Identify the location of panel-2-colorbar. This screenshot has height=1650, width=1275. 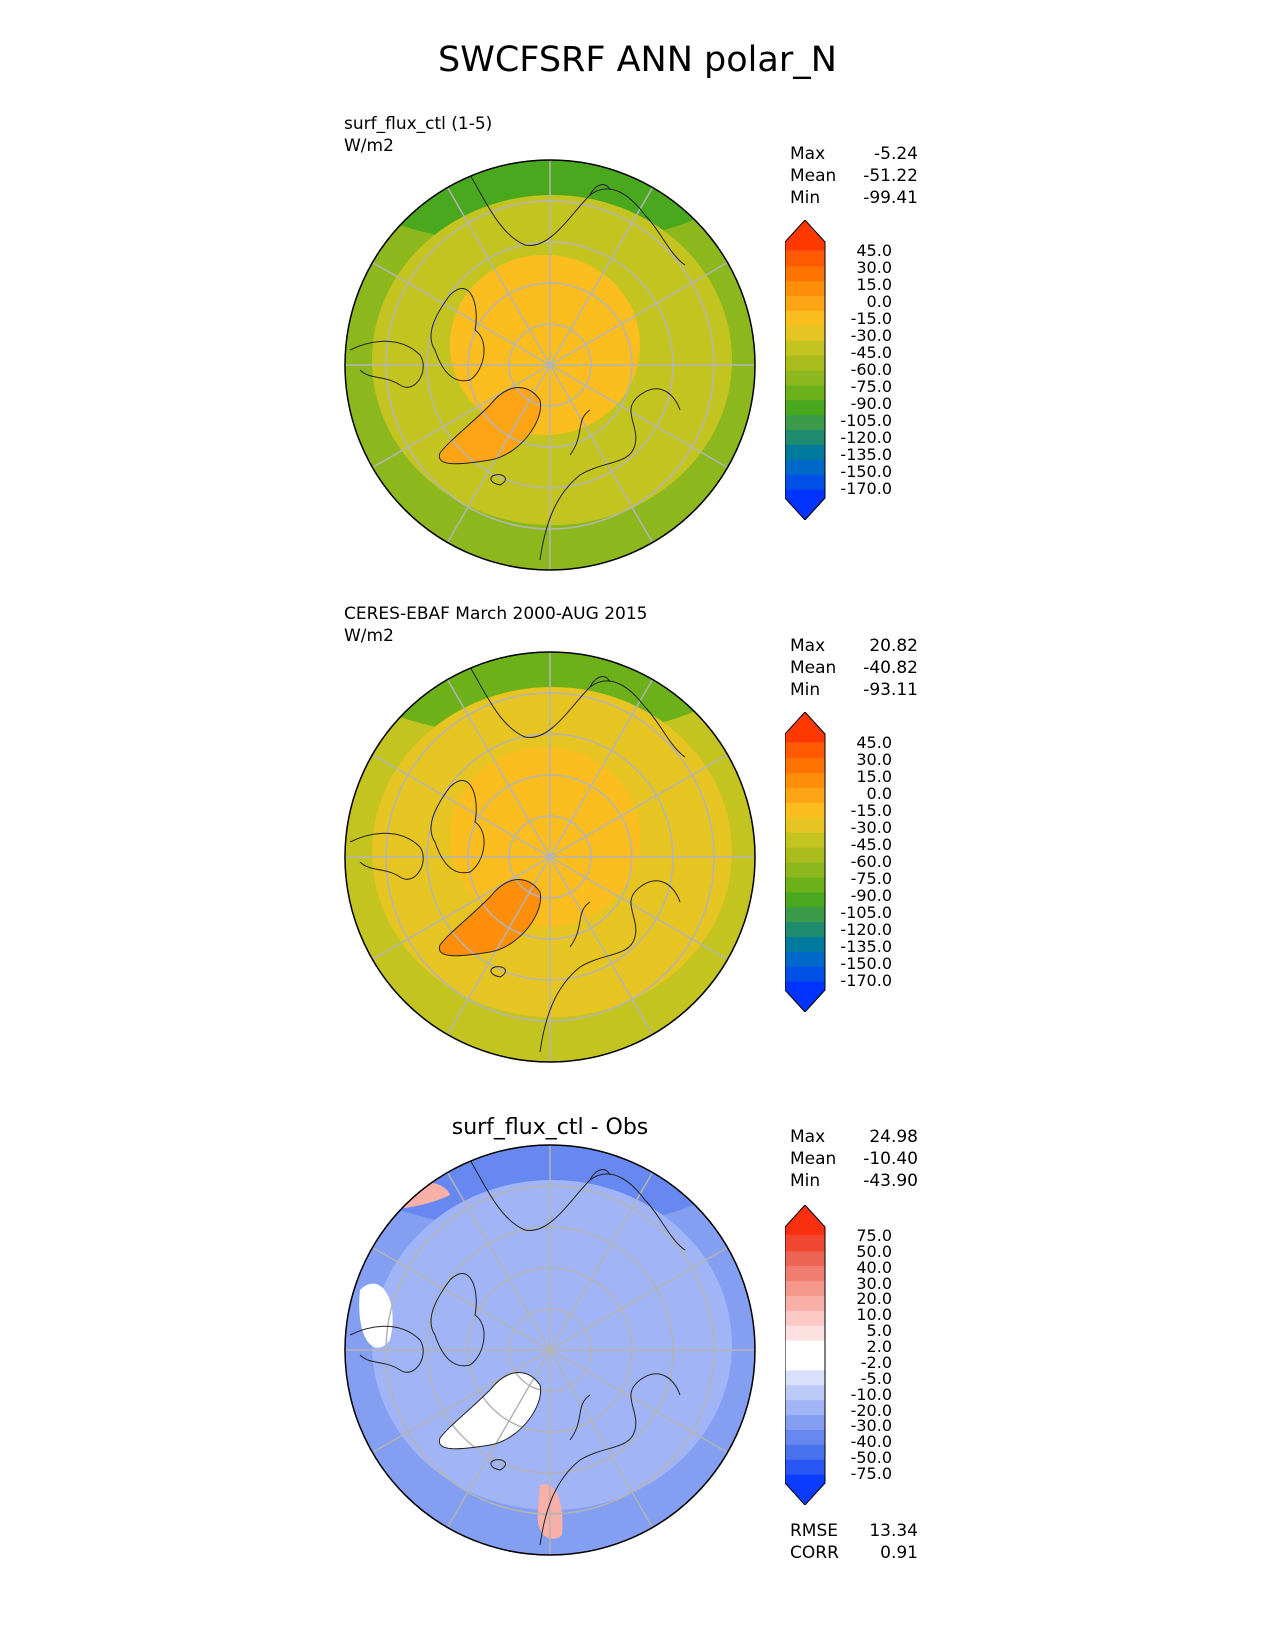
(805, 862).